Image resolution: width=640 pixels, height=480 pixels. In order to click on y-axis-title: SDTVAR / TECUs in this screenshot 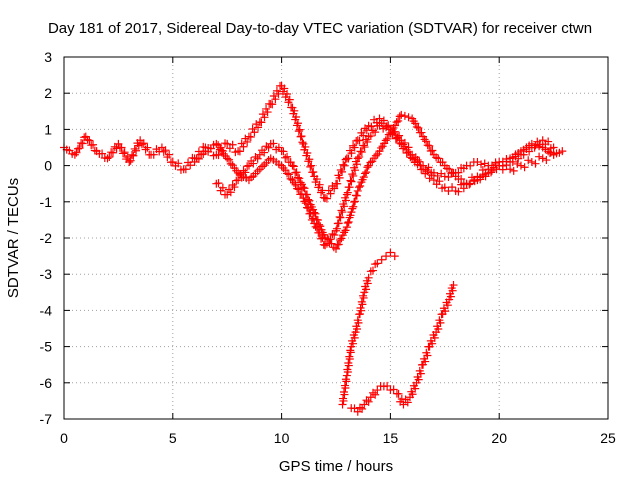, I will do `click(13, 238)`.